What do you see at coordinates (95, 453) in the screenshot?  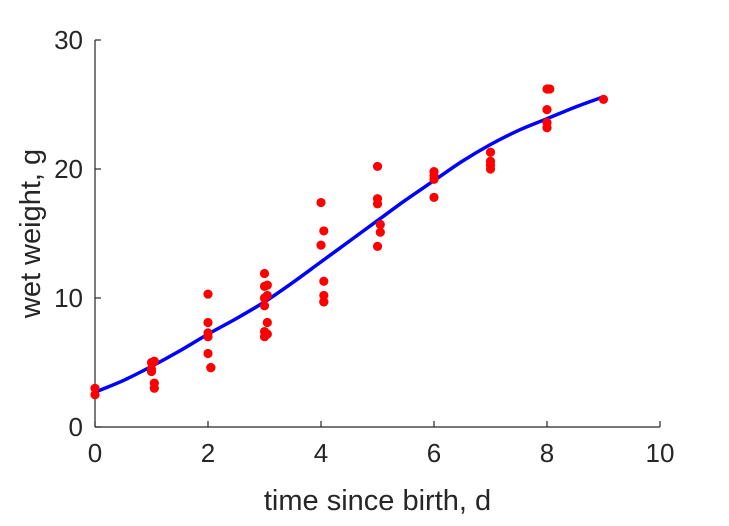 I see `x-tick-label: 0` at bounding box center [95, 453].